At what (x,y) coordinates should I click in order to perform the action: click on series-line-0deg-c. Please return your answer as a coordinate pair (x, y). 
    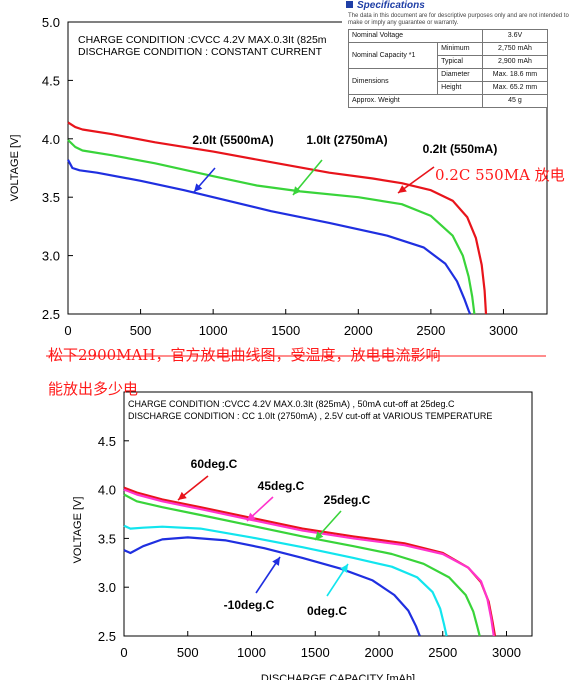
    Looking at the image, I should click on (285, 580).